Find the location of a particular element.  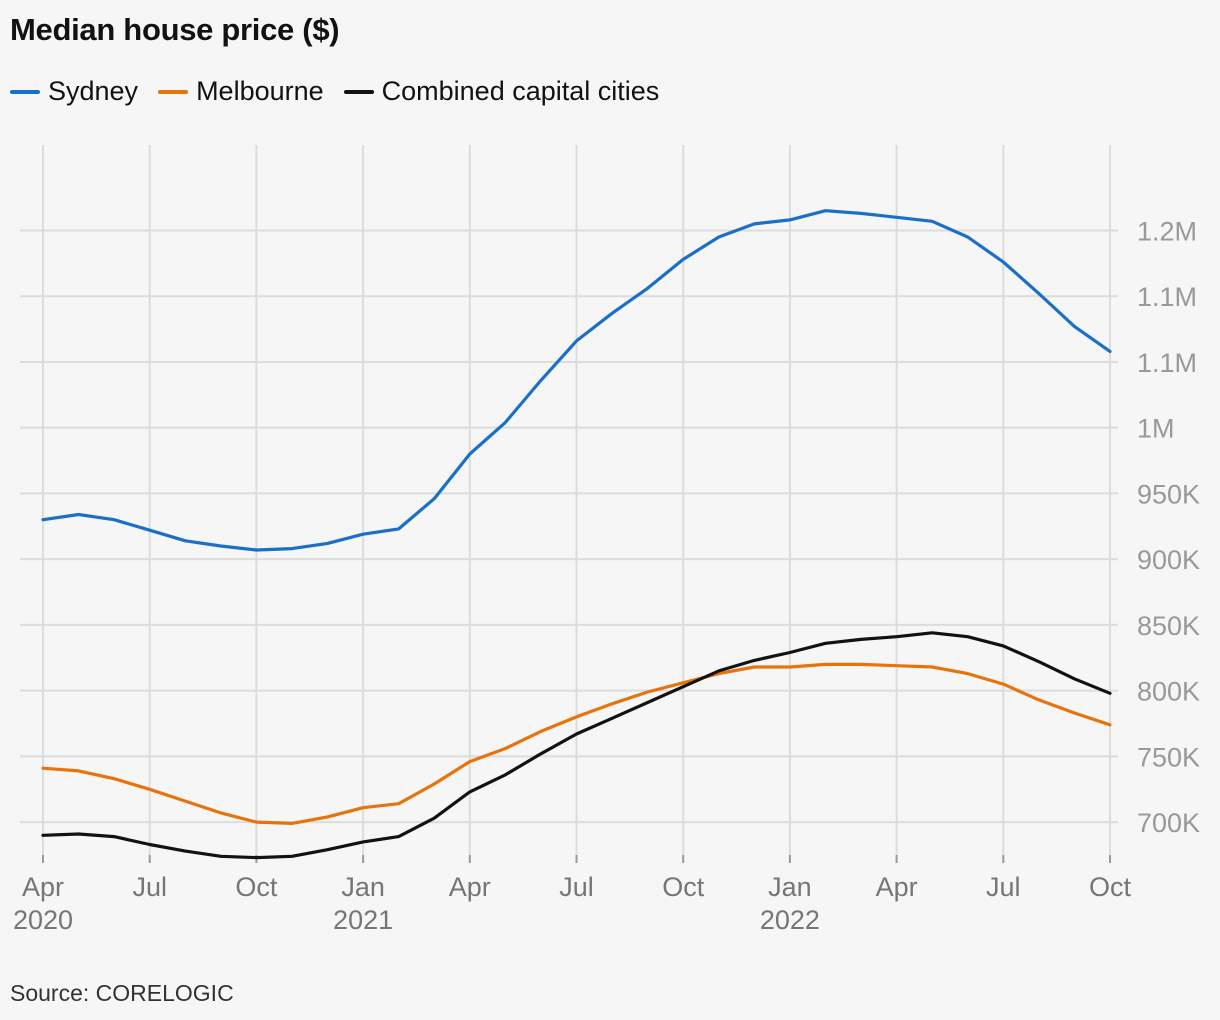

y-tick-label: 1.2M is located at coordinates (1167, 231).